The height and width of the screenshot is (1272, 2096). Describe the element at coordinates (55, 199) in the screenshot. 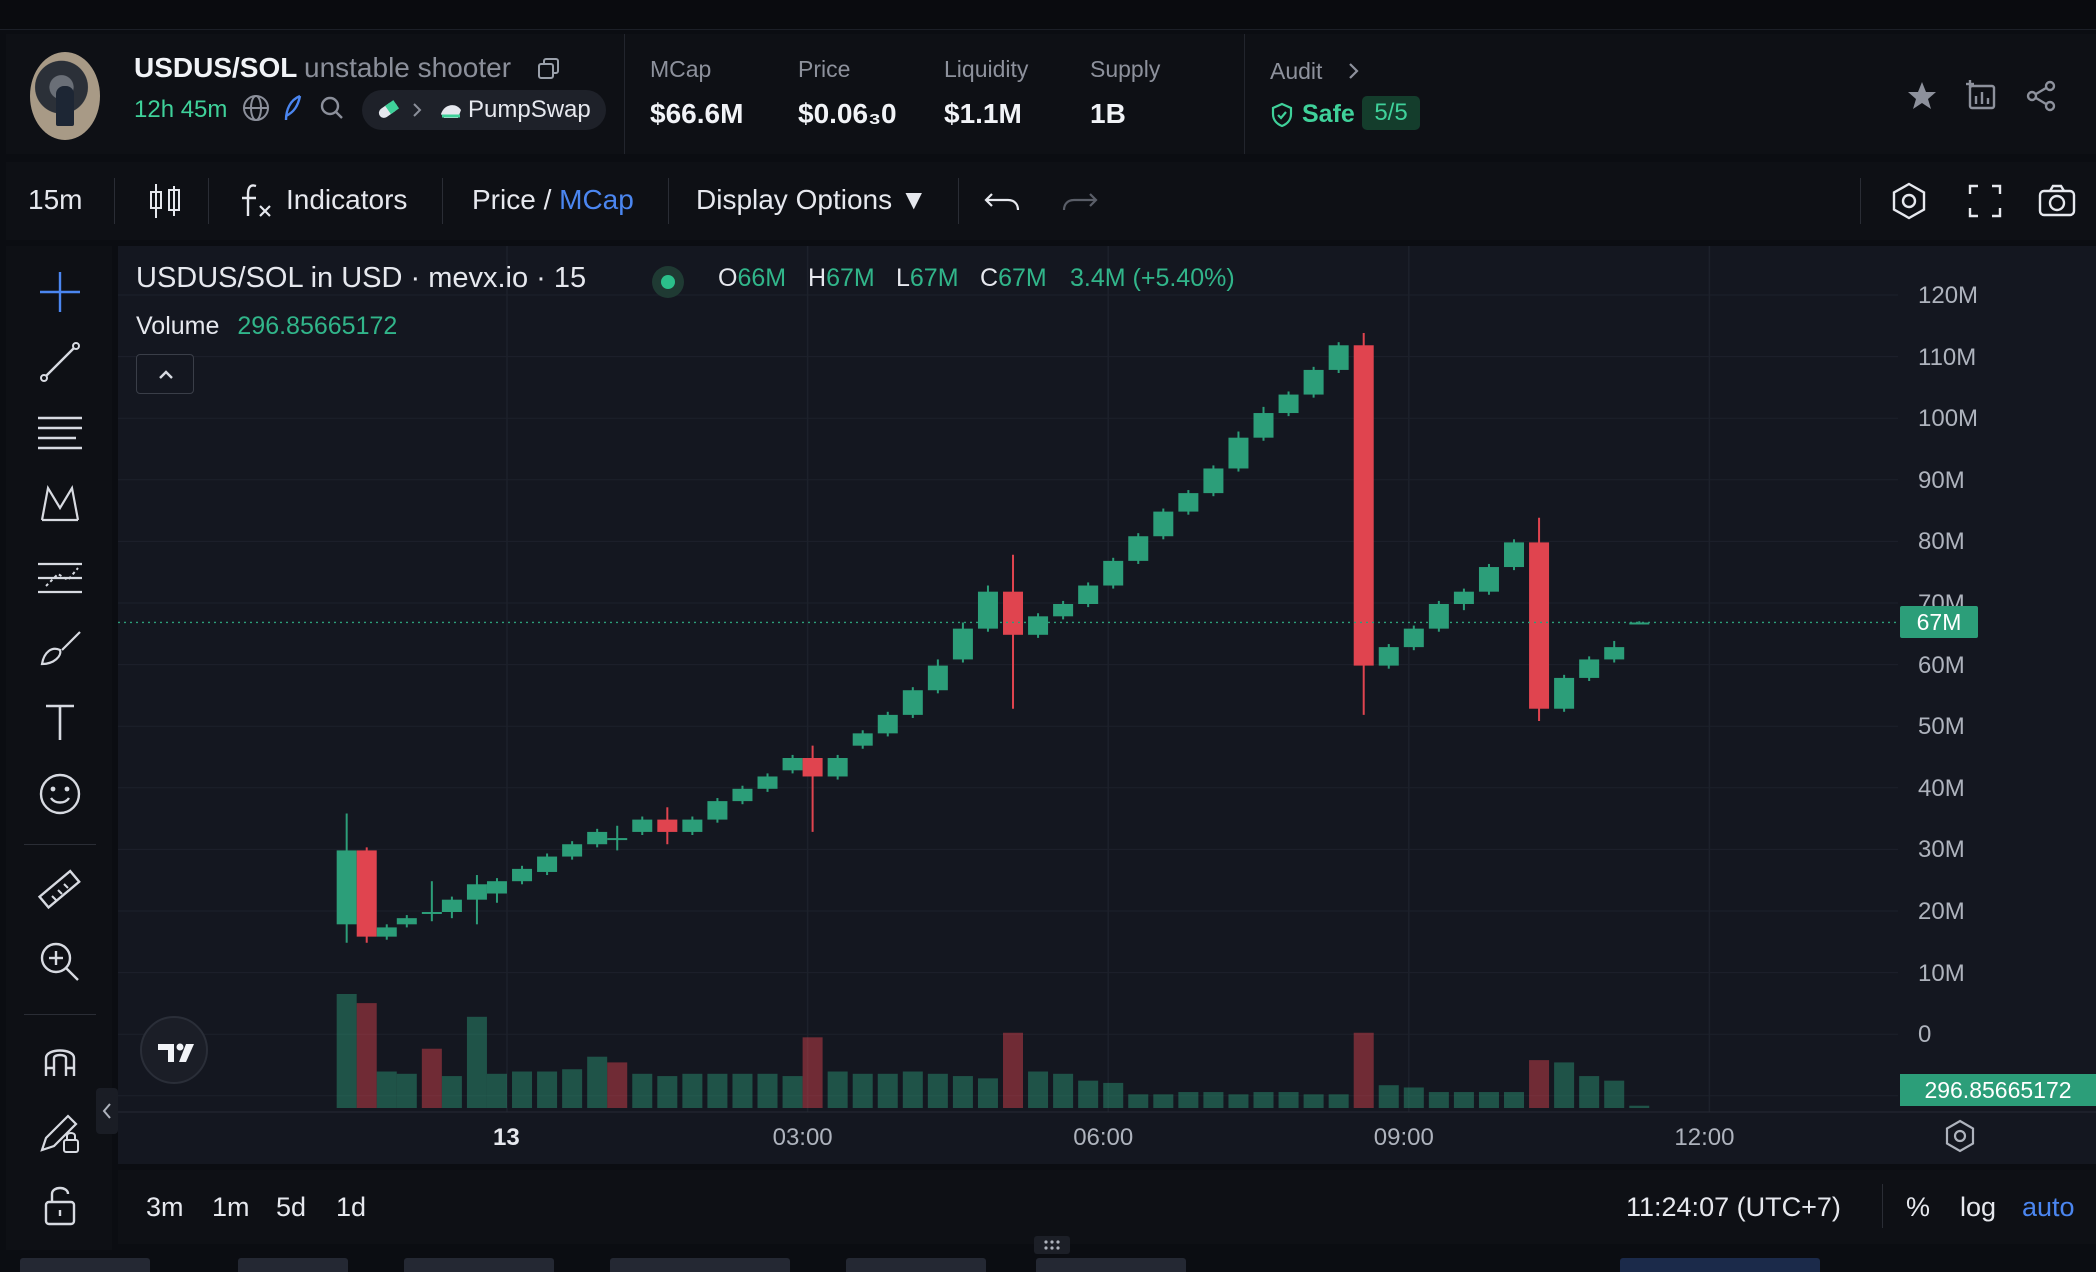

I see `interval-button: 15m` at that location.